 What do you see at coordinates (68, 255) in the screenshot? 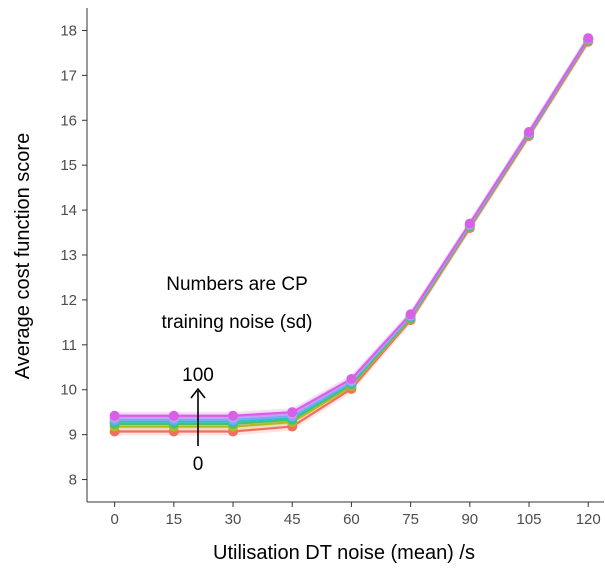
I see `y-tick-label: 13` at bounding box center [68, 255].